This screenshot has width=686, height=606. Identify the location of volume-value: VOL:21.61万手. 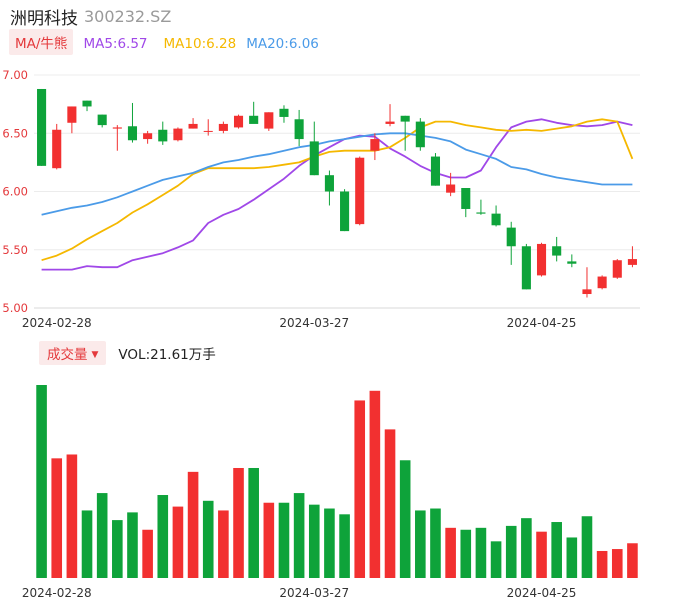
(167, 355).